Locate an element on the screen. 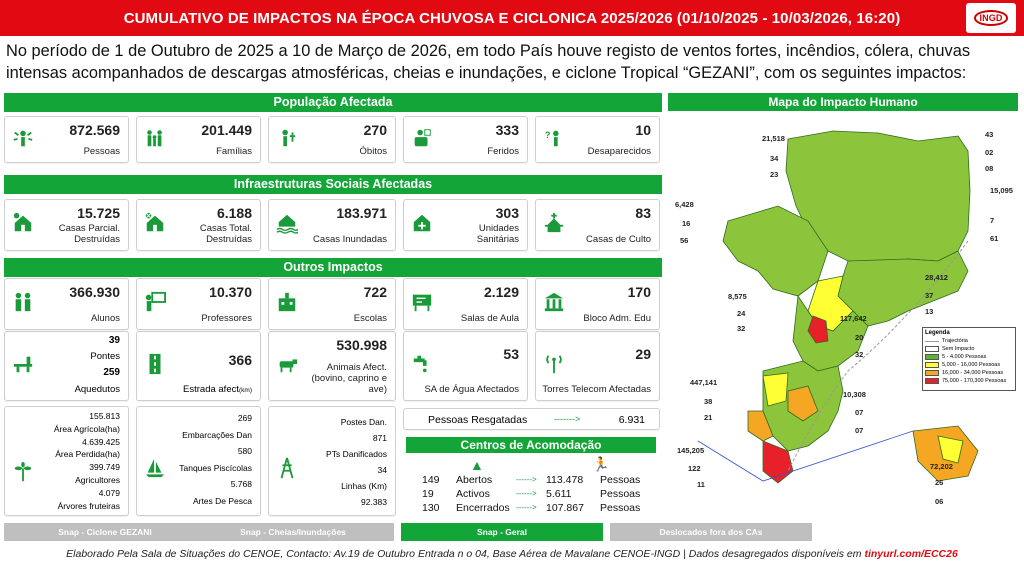  pontes-value: 39 is located at coordinates (114, 340).